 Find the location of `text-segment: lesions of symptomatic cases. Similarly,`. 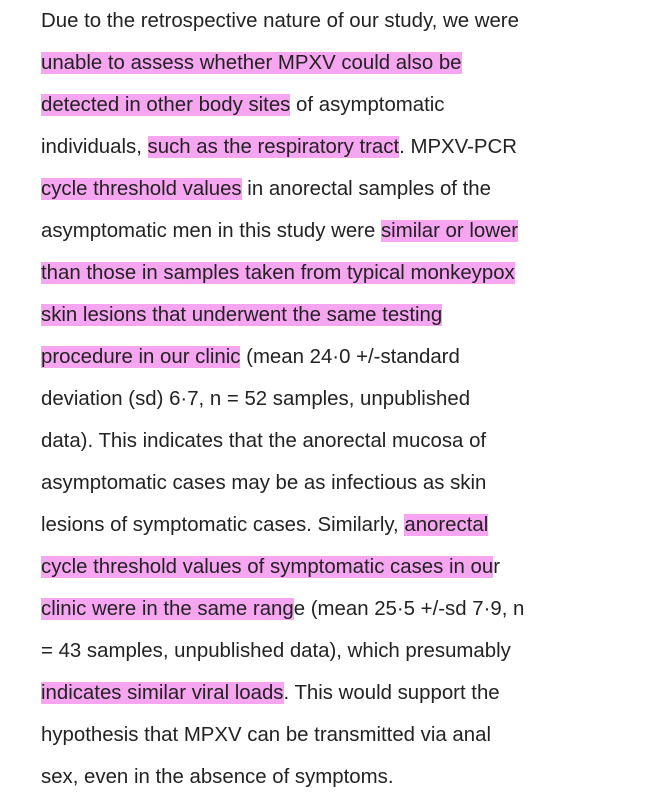

text-segment: lesions of symptomatic cases. Similarly, is located at coordinates (223, 525).